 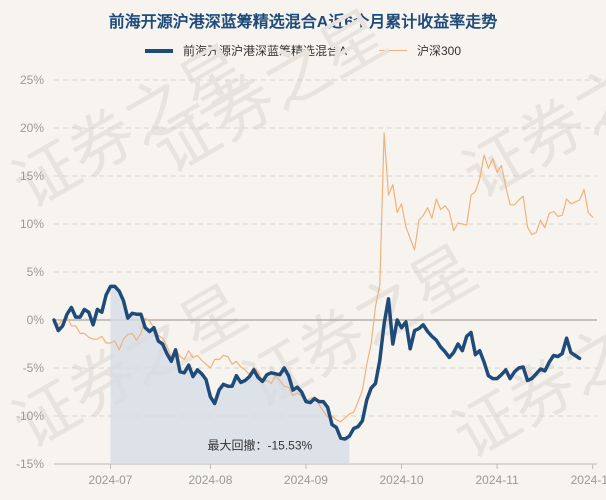 What do you see at coordinates (306, 480) in the screenshot?
I see `x-tick-label: 2024-09` at bounding box center [306, 480].